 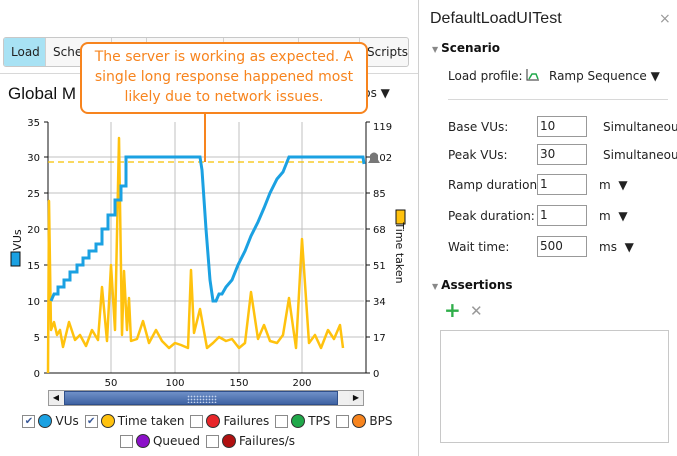 What do you see at coordinates (367, 247) in the screenshot?
I see `right-axis` at bounding box center [367, 247].